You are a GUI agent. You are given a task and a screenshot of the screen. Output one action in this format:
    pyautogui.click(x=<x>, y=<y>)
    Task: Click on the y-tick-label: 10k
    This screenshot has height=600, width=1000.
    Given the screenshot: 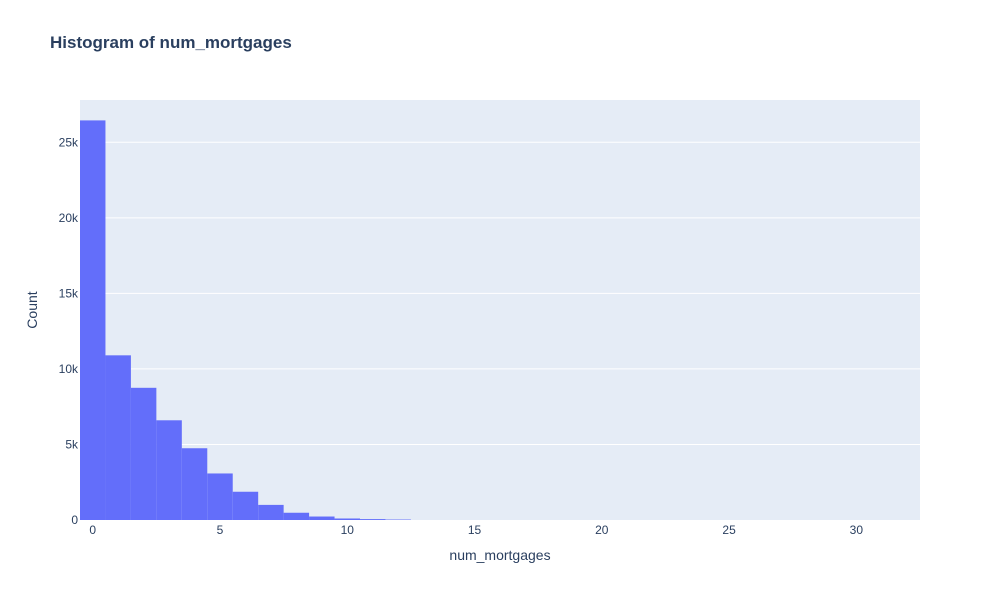 What is the action you would take?
    pyautogui.click(x=69, y=369)
    